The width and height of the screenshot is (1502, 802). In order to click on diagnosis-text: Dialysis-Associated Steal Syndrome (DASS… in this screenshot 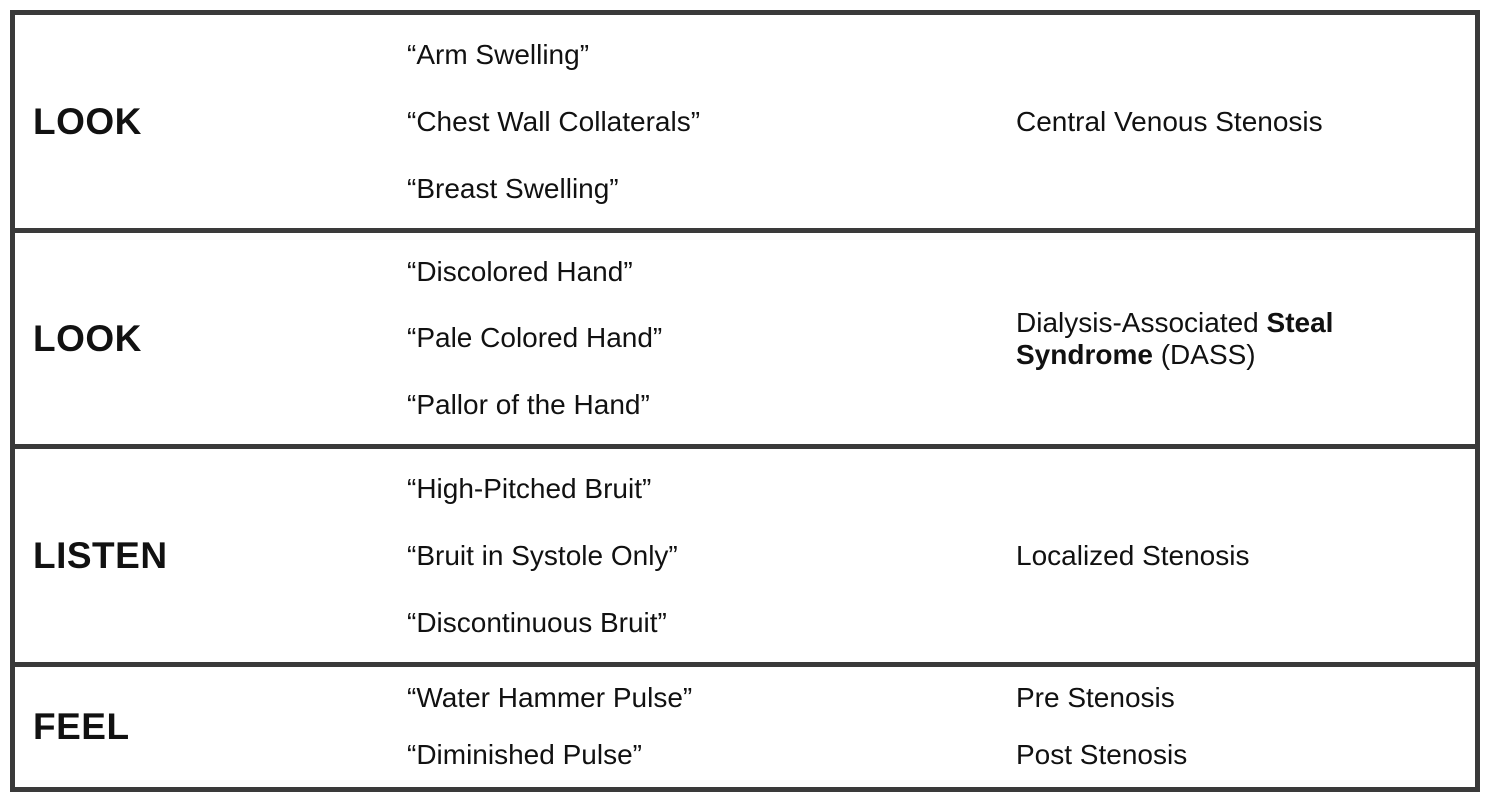, I will do `click(1174, 339)`.